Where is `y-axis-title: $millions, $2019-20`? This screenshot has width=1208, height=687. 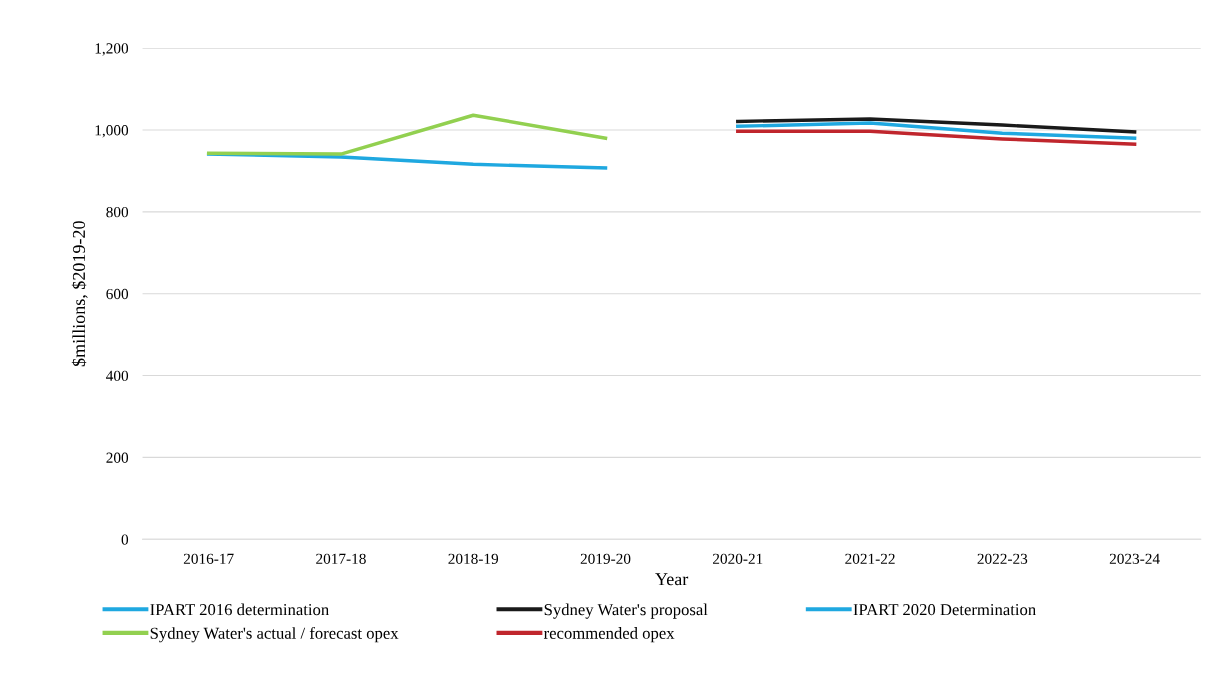 y-axis-title: $millions, $2019-20 is located at coordinates (79, 294).